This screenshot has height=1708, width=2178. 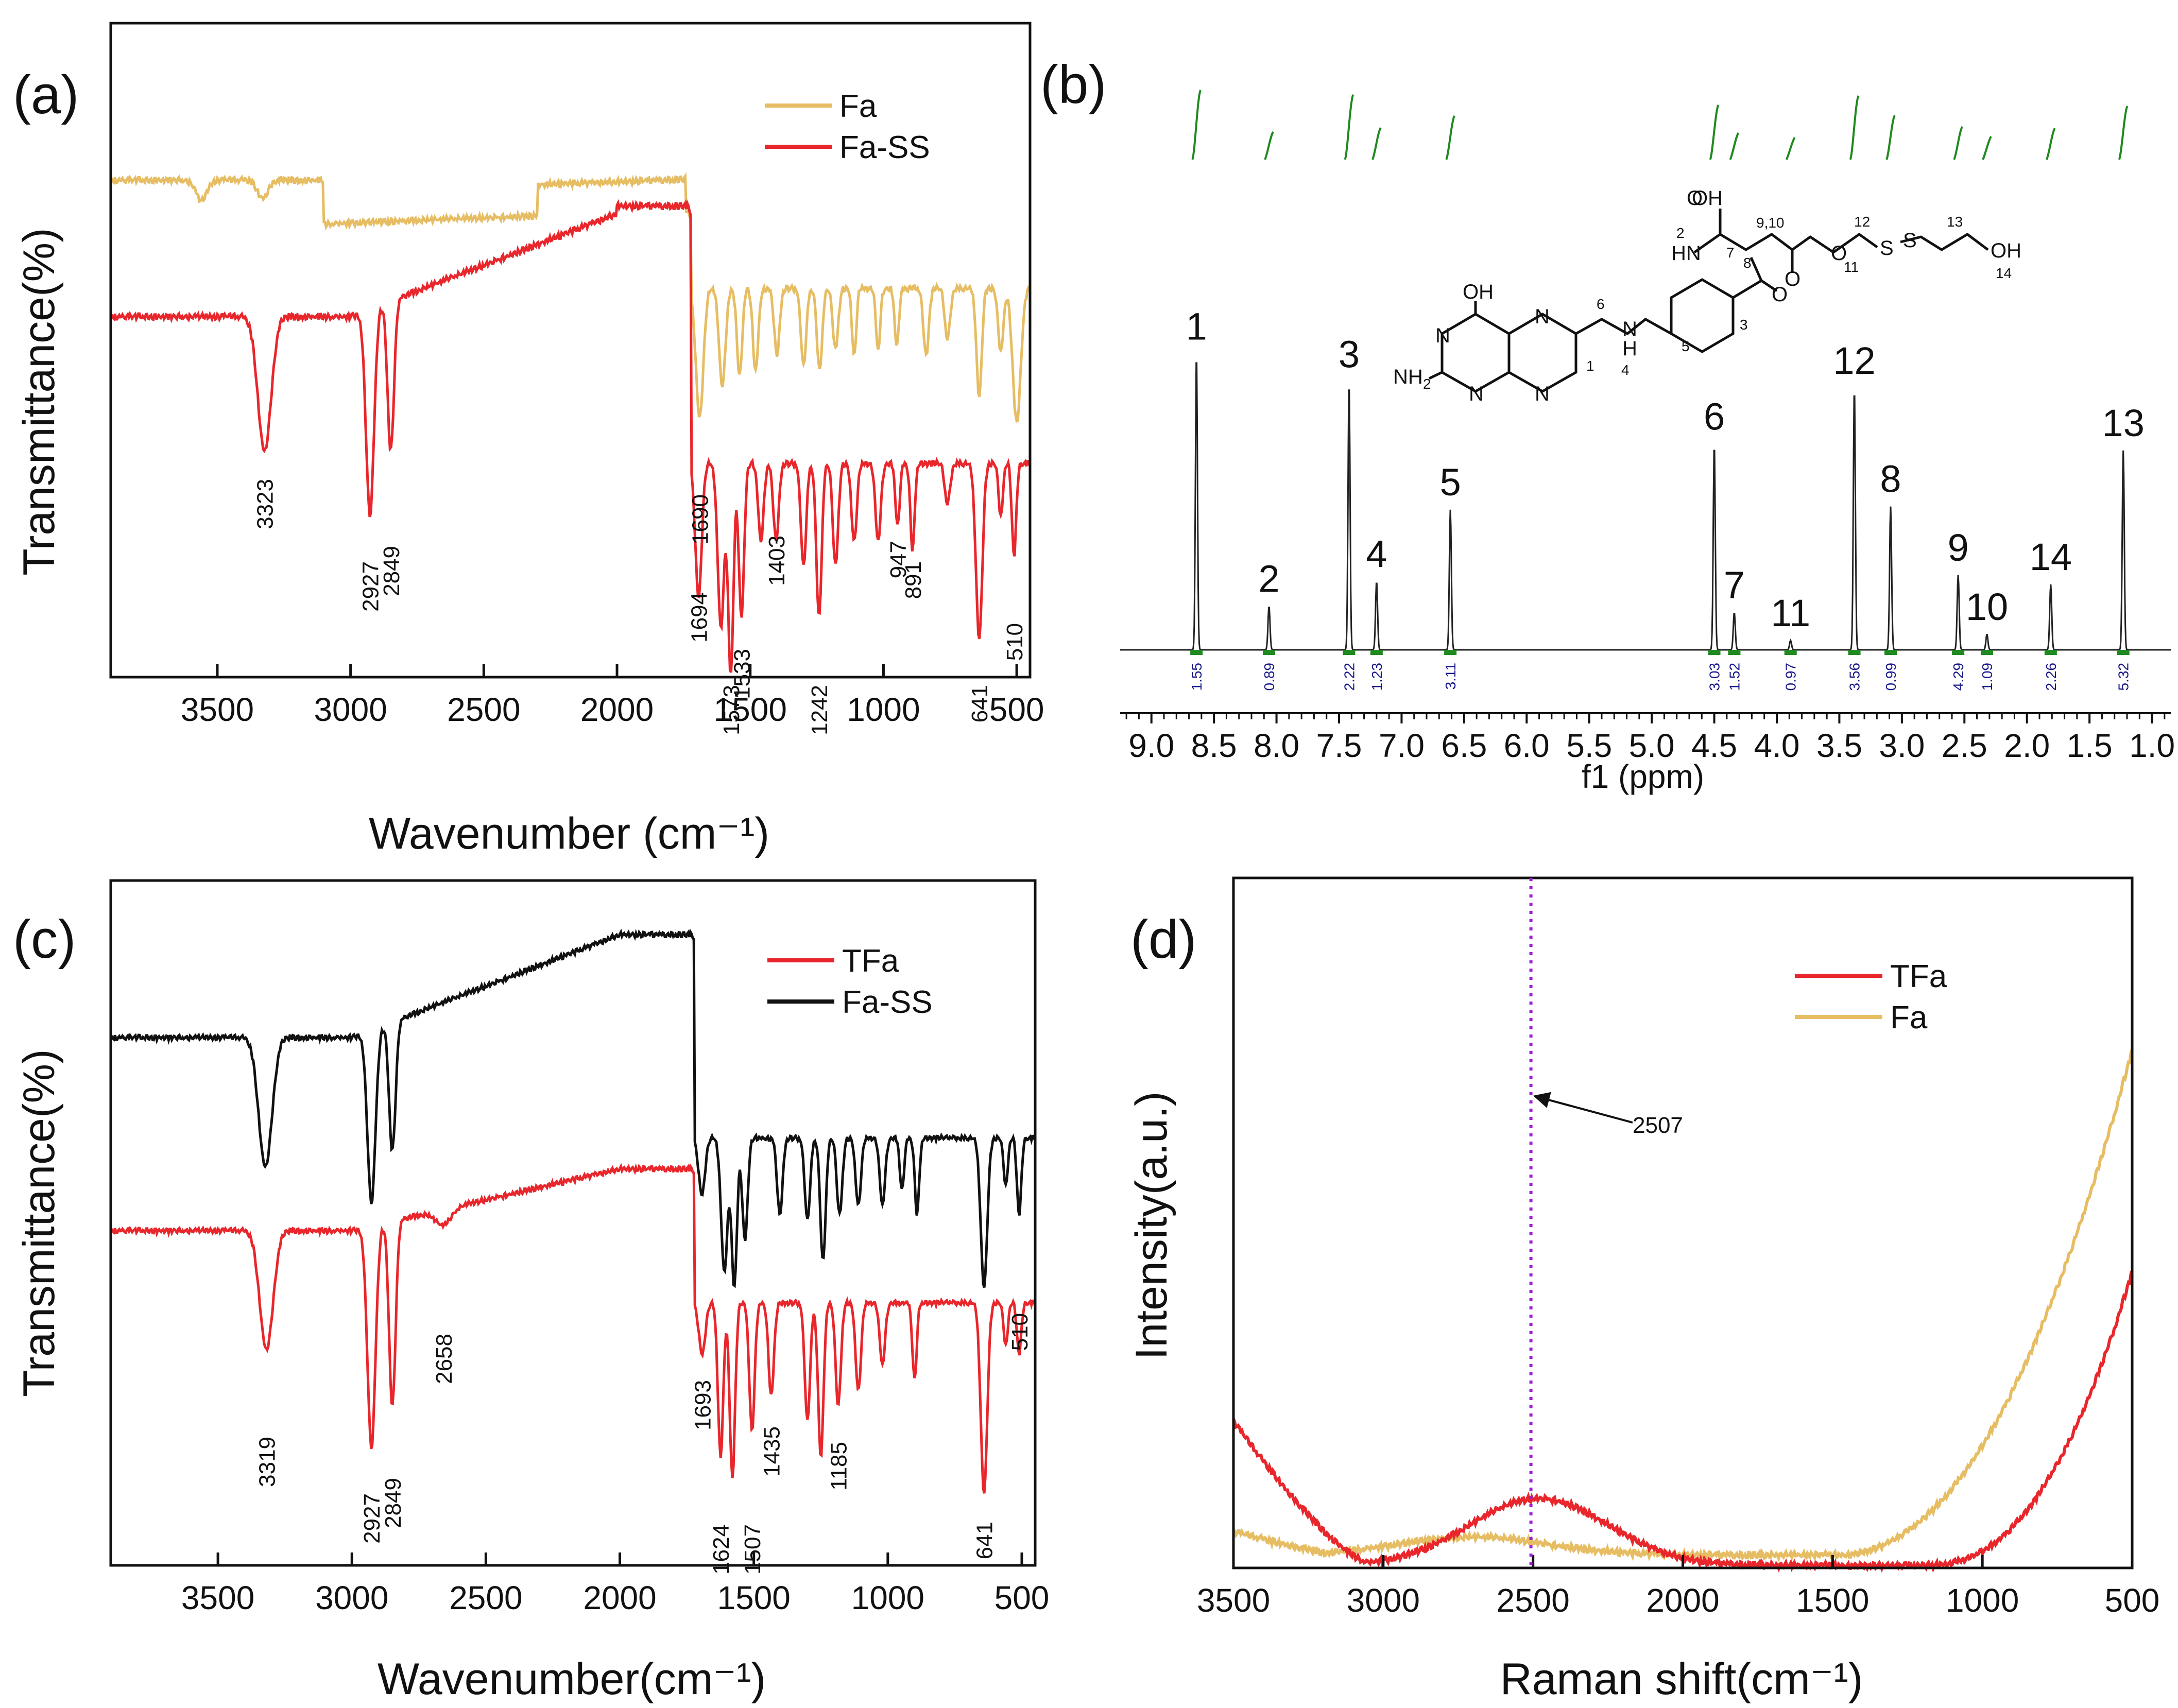 What do you see at coordinates (1658, 1125) in the screenshot?
I see `marker-2507-label: 2507` at bounding box center [1658, 1125].